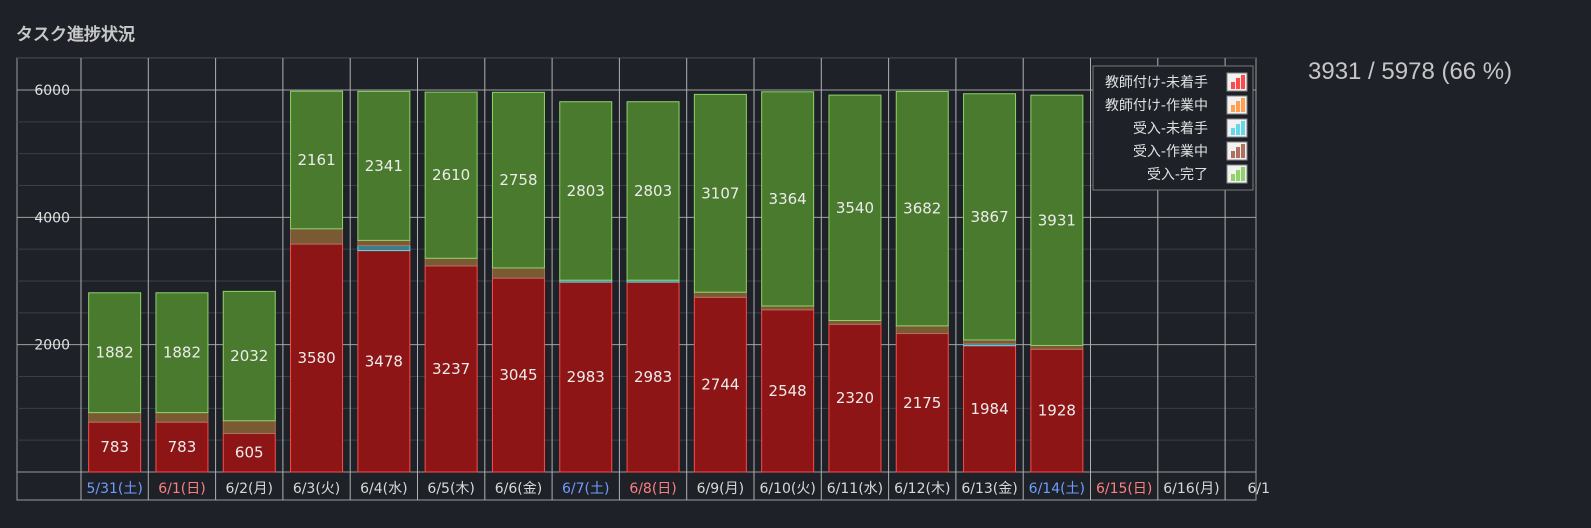  I want to click on legend-label: 受入-未着手, so click(1170, 129).